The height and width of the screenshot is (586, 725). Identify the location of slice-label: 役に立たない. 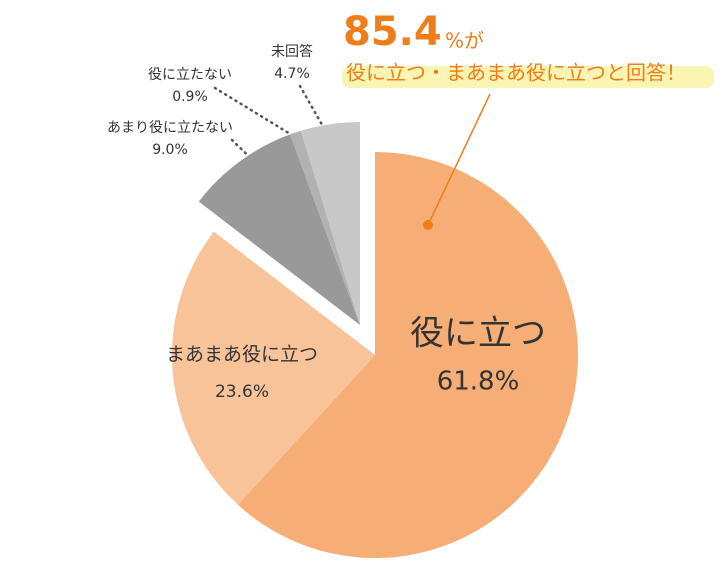
(190, 75).